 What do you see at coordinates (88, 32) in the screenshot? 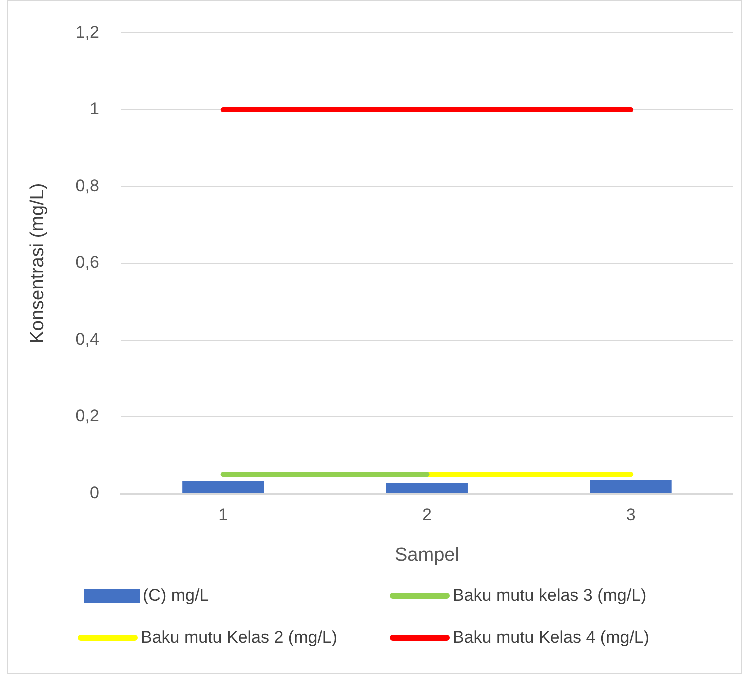
I see `y-tick-label: 1,2` at bounding box center [88, 32].